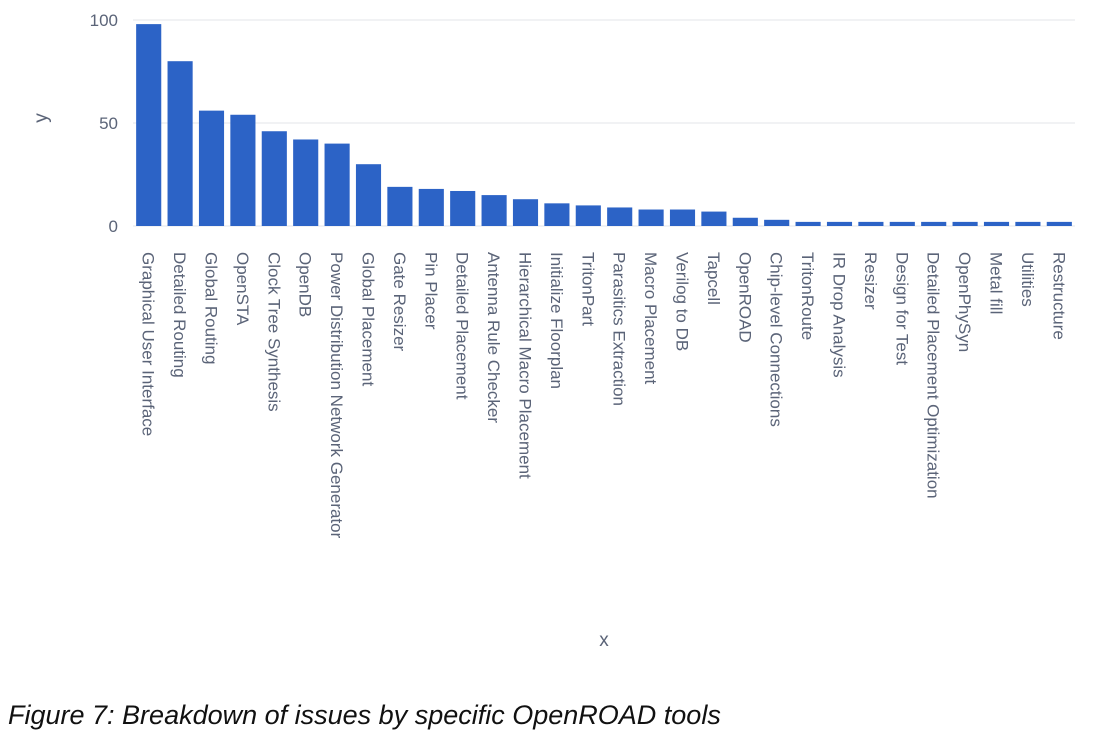  What do you see at coordinates (776, 339) in the screenshot?
I see `x-tick-label: Chip-level Connections` at bounding box center [776, 339].